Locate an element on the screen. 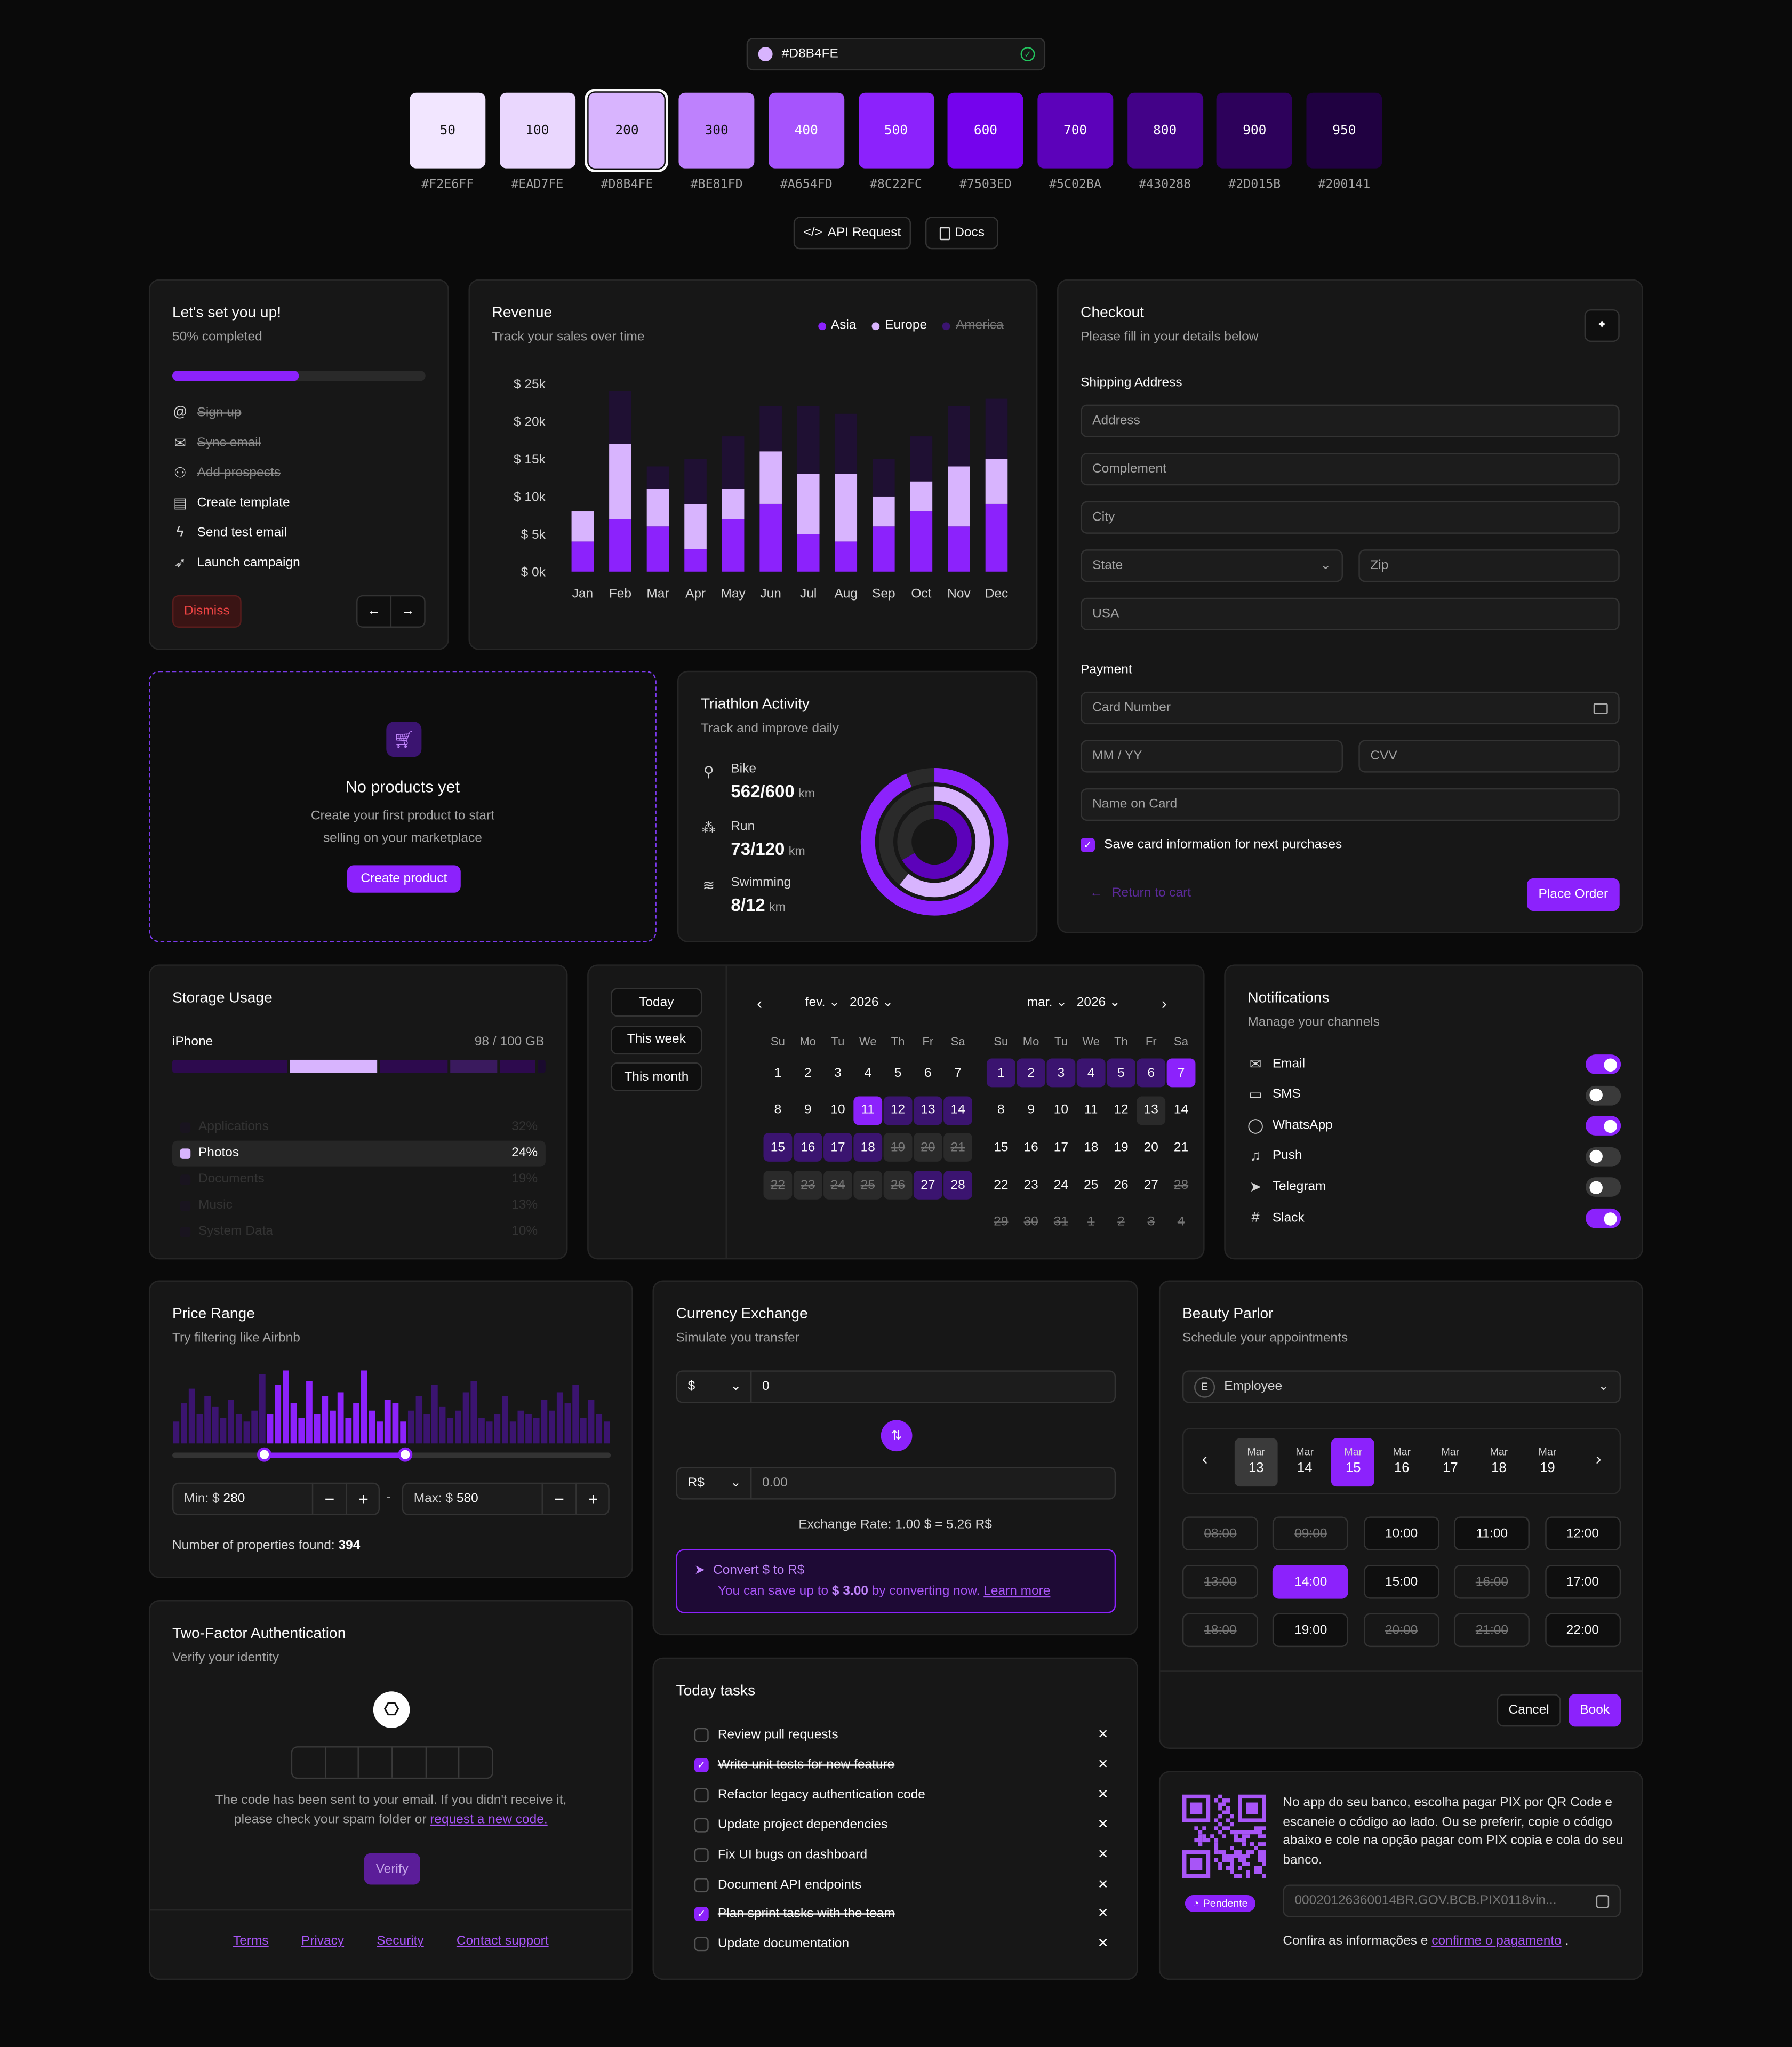  right-day: 18 is located at coordinates (1091, 1147).